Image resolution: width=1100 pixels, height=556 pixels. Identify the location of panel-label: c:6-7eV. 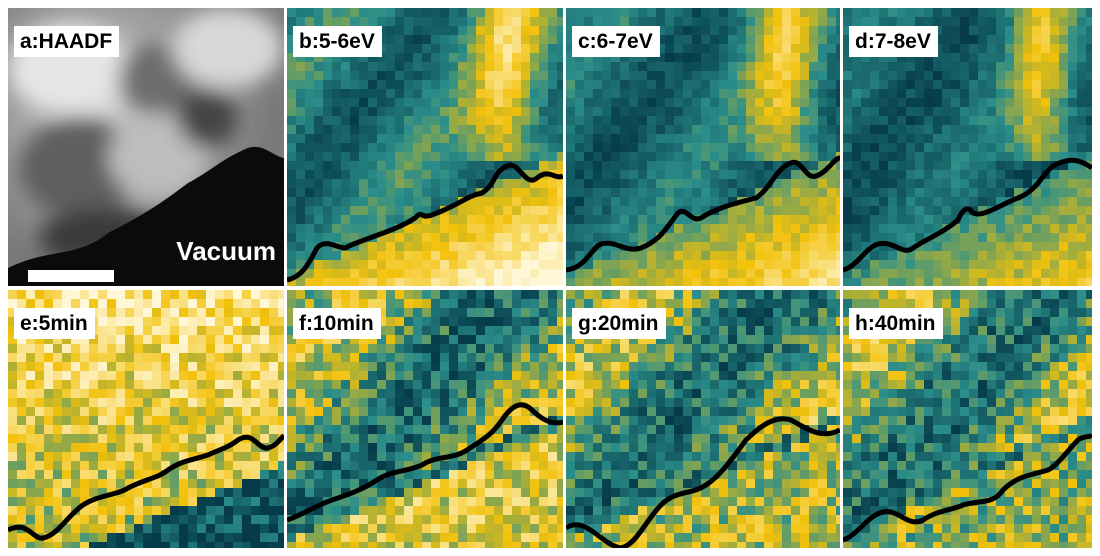
(616, 42).